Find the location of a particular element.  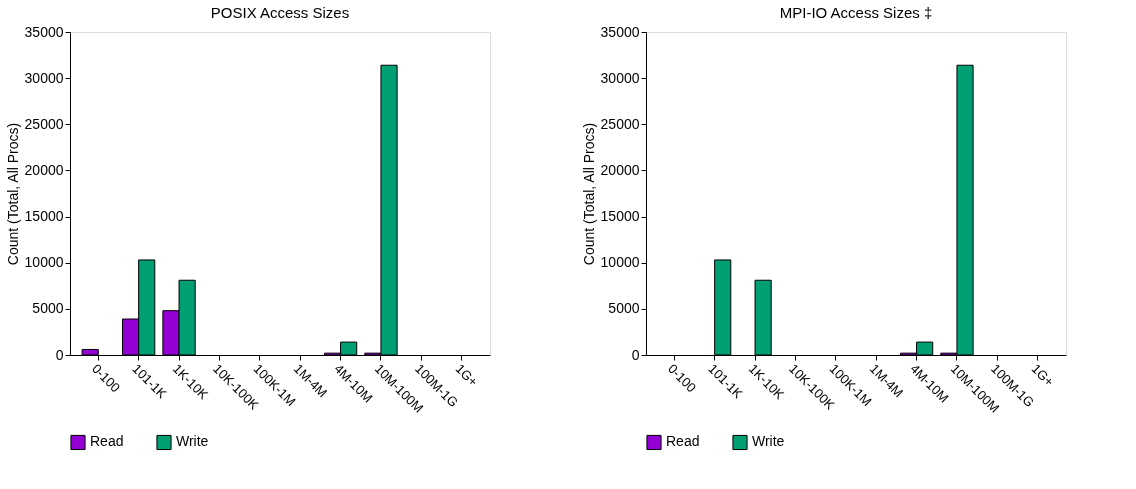

chart-title: MPI-IO Access Sizes ‡ is located at coordinates (856, 12).